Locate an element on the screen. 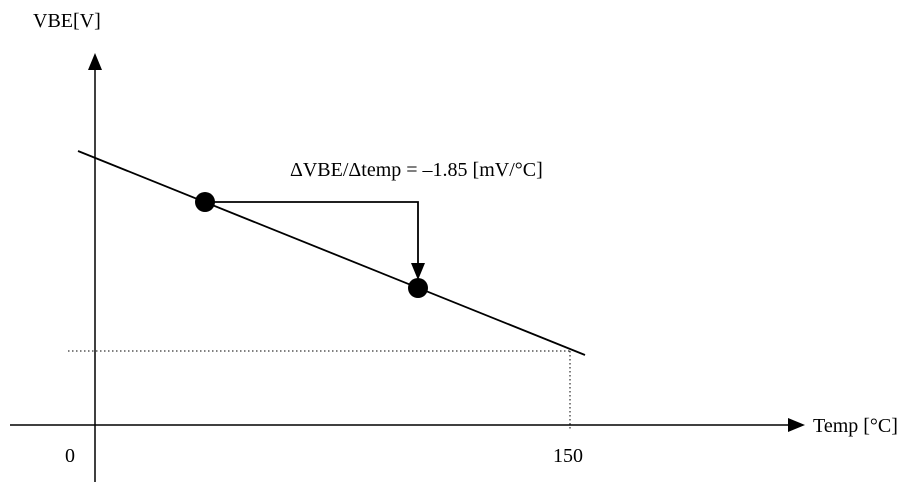 The image size is (923, 484). delta-step-arrow is located at coordinates (312, 234).